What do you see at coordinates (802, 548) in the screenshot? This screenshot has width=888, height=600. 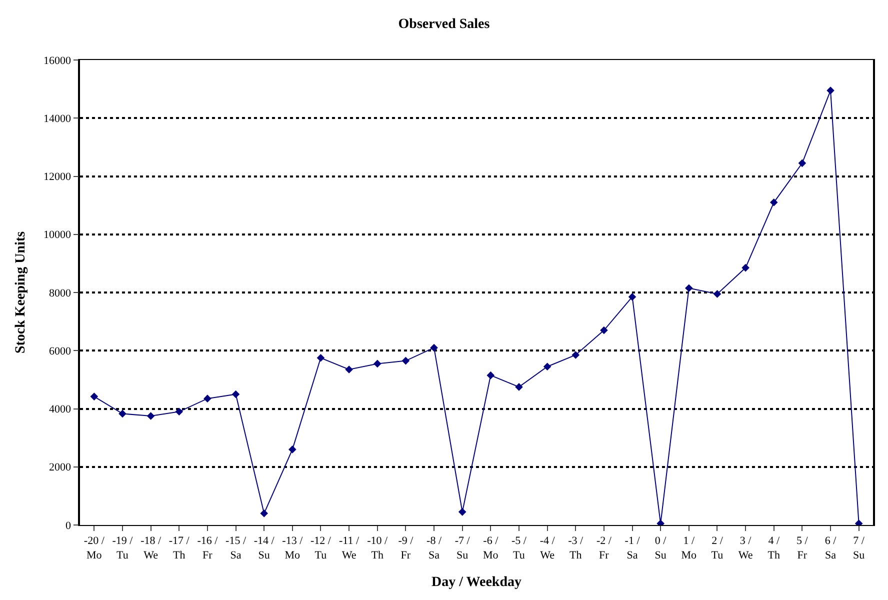 I see `x-tick-label: 5 / Fr` at bounding box center [802, 548].